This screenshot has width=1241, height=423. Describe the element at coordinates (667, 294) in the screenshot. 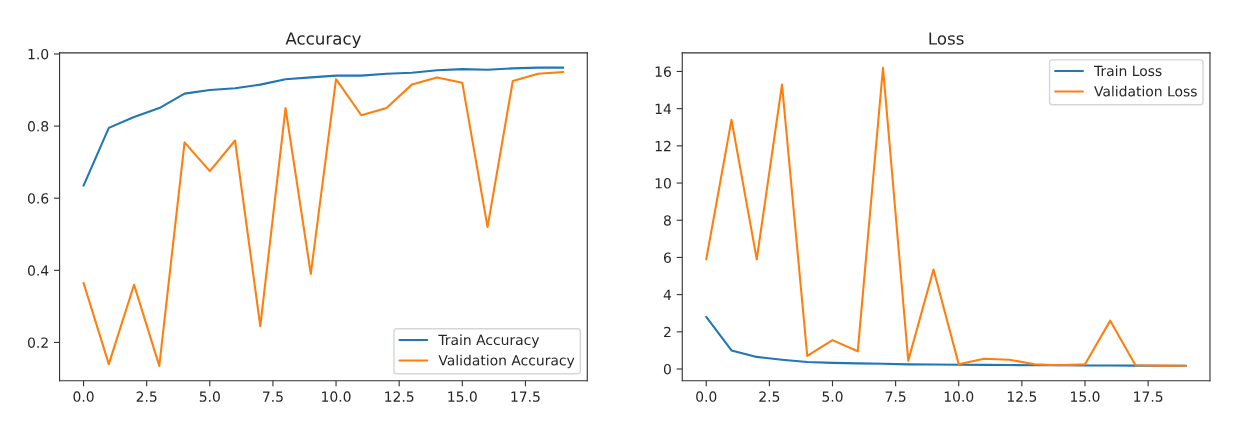

I see `y-tick-label: 4` at that location.